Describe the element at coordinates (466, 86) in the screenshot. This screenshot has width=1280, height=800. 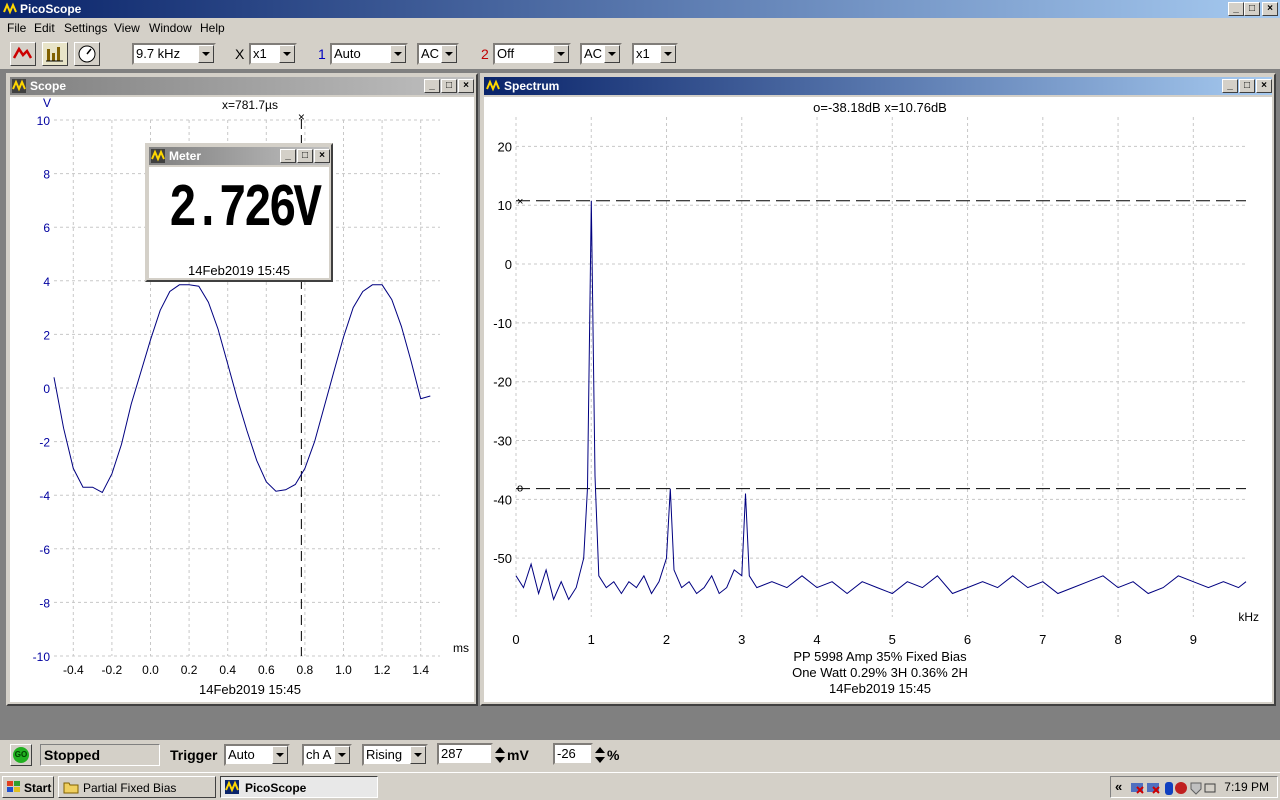
I see `scope-close-button: ×` at that location.